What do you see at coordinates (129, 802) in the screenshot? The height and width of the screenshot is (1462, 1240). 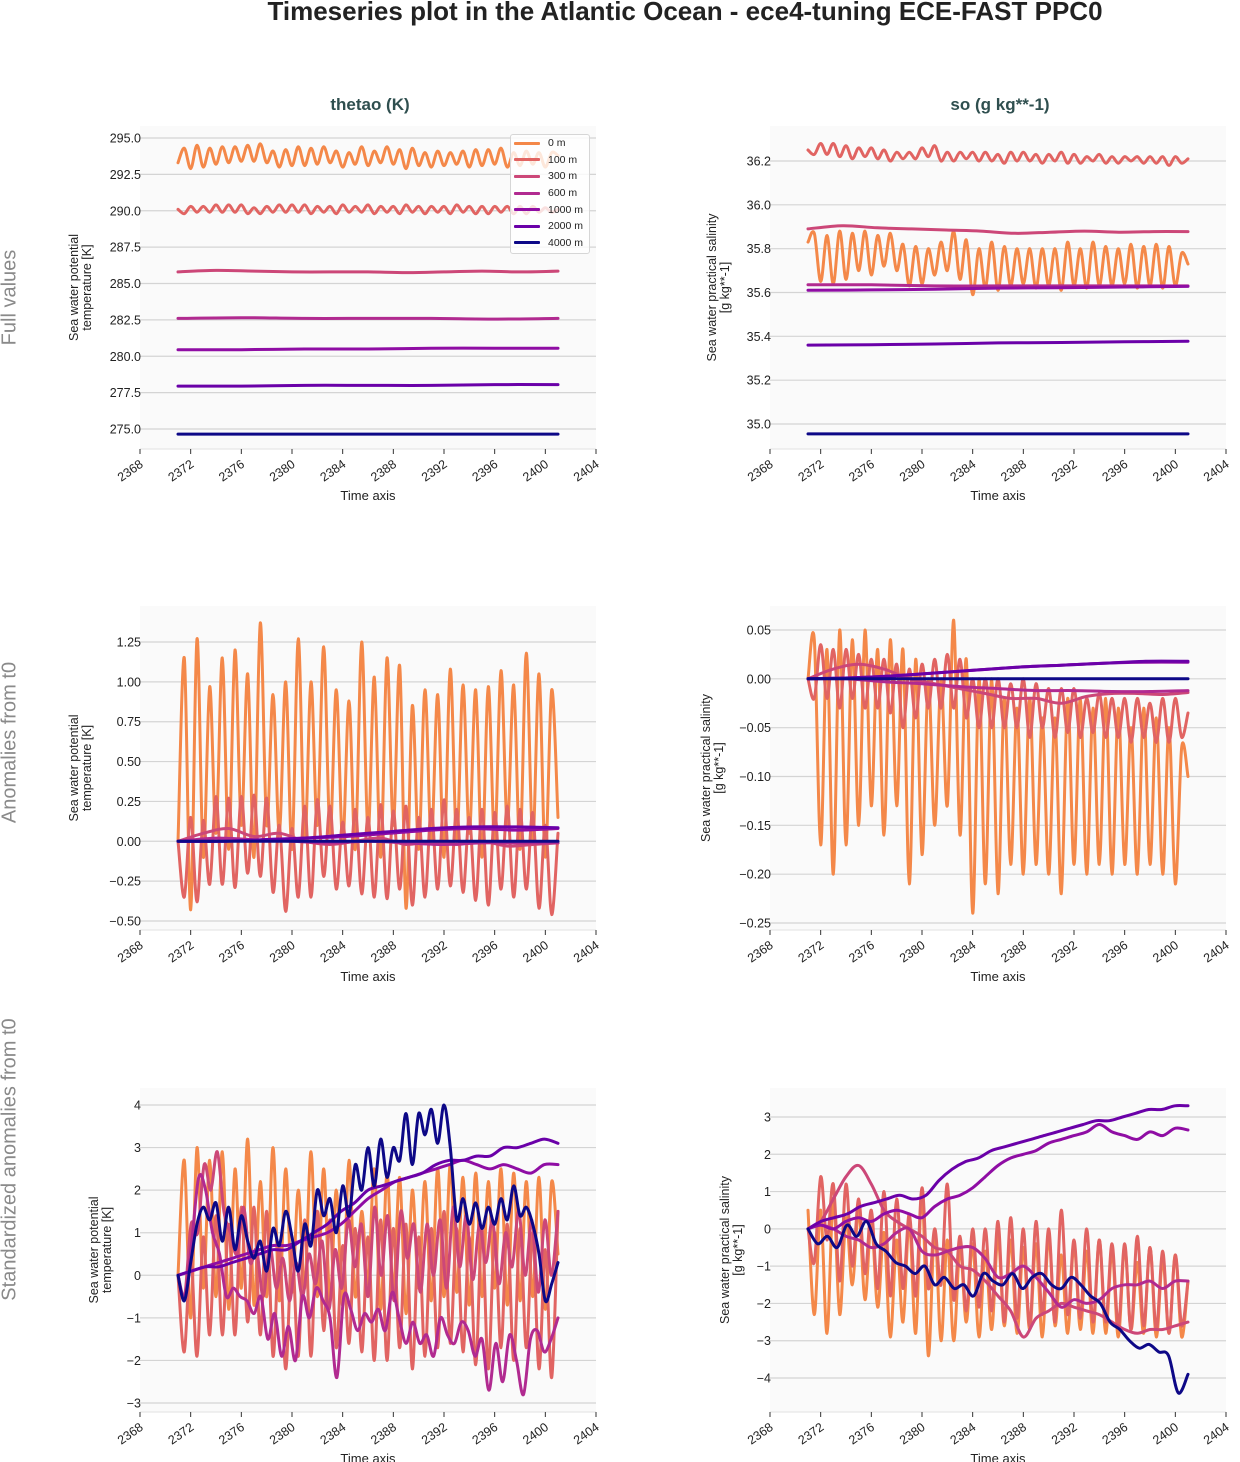 I see `y-tick-label: 0.25` at bounding box center [129, 802].